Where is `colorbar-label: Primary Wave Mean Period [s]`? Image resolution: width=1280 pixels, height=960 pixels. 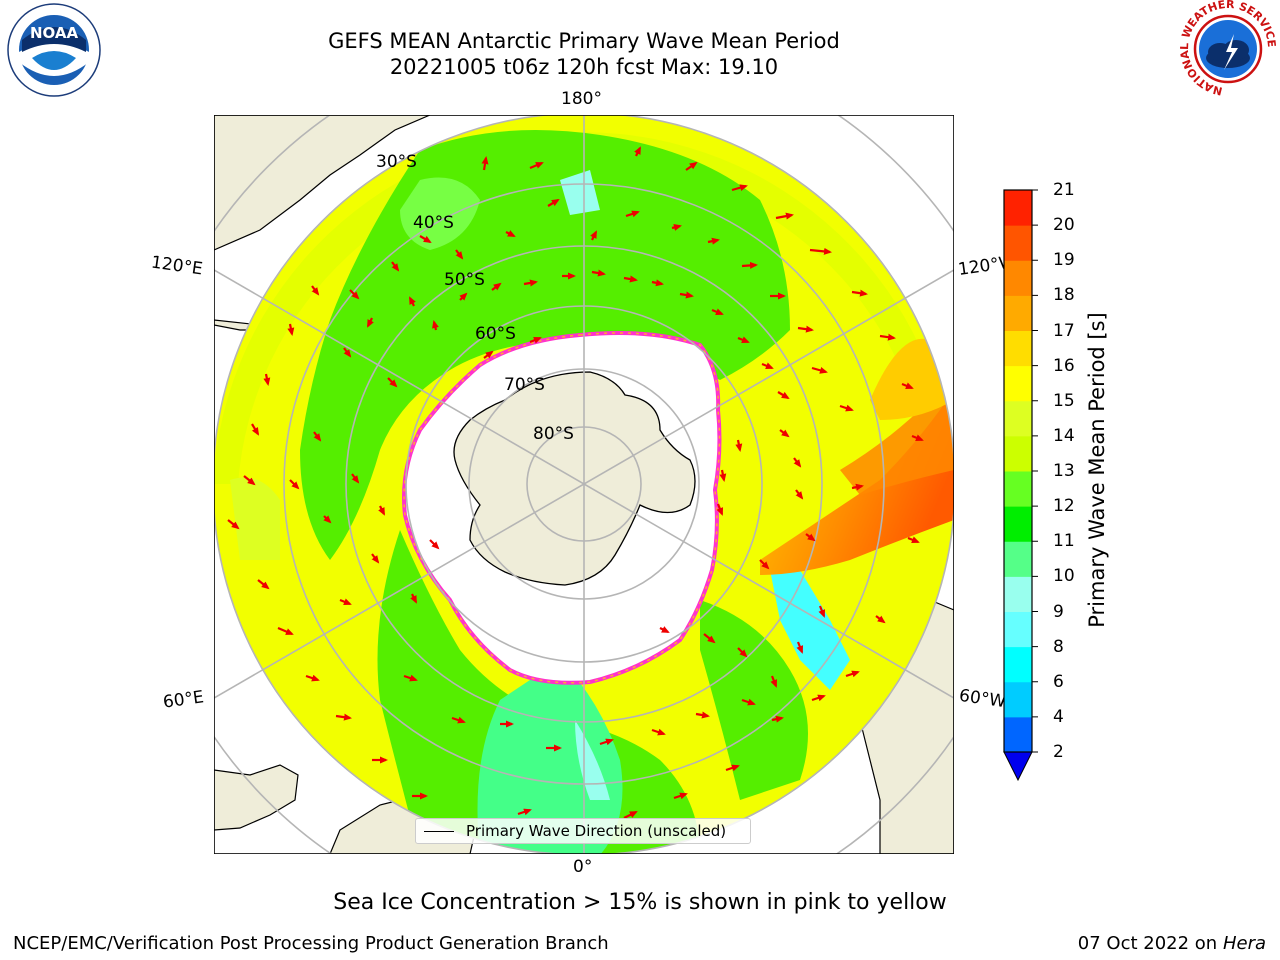
colorbar-label: Primary Wave Mean Period [s] is located at coordinates (1097, 470).